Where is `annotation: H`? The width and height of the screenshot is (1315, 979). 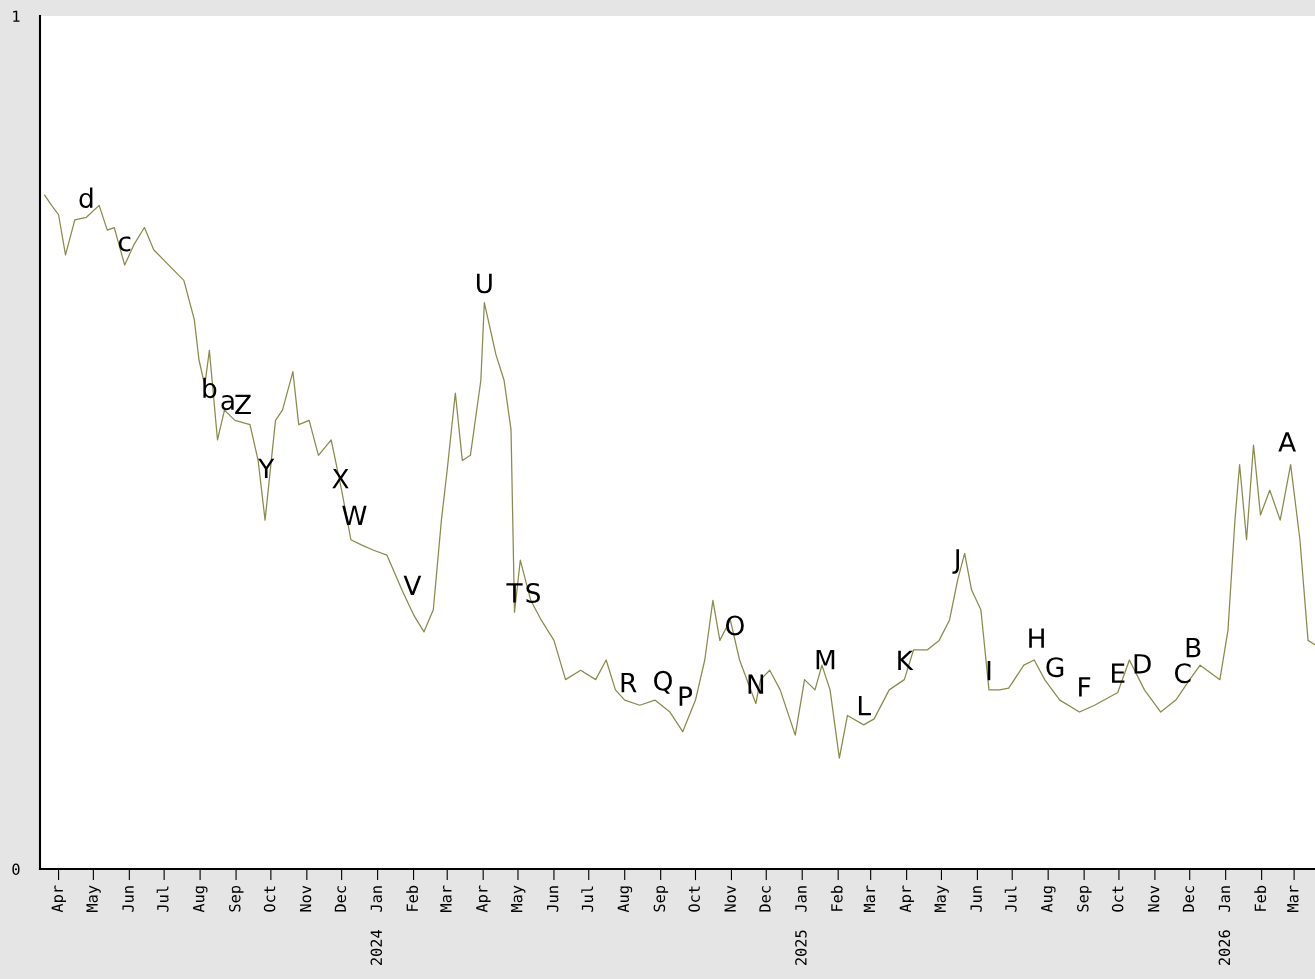
annotation: H is located at coordinates (1036, 638).